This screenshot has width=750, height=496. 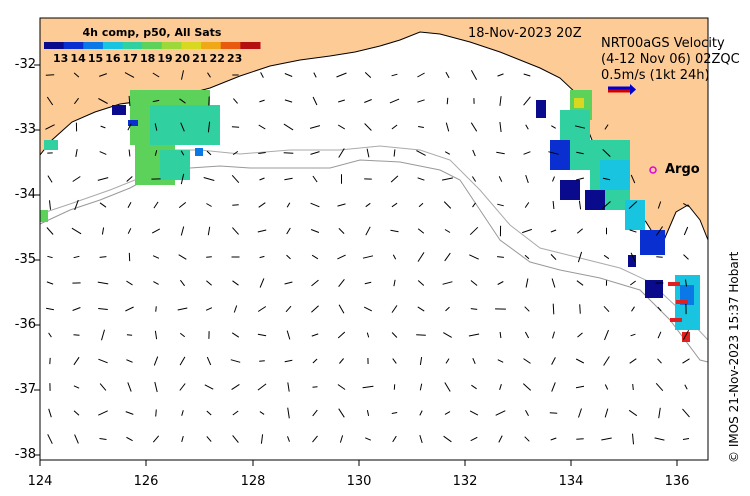 What do you see at coordinates (359, 481) in the screenshot?
I see `x-tick-label: 130` at bounding box center [359, 481].